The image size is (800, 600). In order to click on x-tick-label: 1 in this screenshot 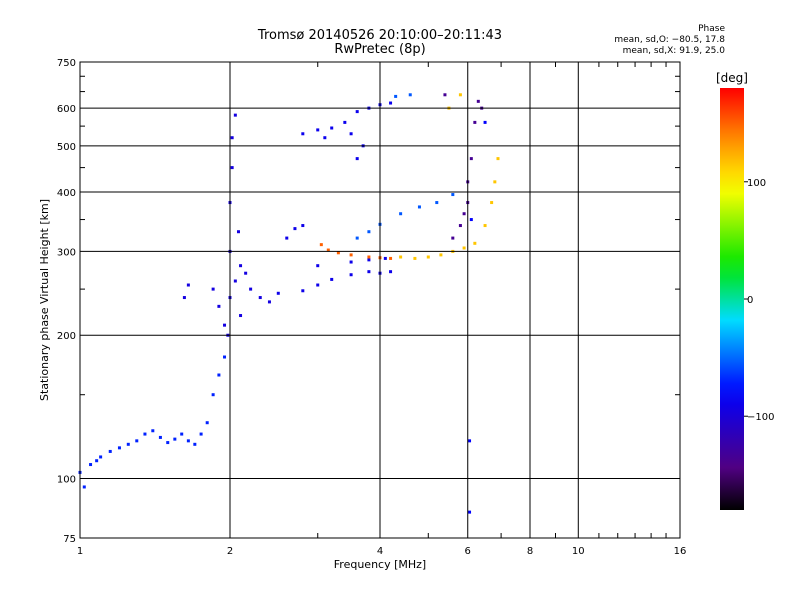, I will do `click(80, 551)`.